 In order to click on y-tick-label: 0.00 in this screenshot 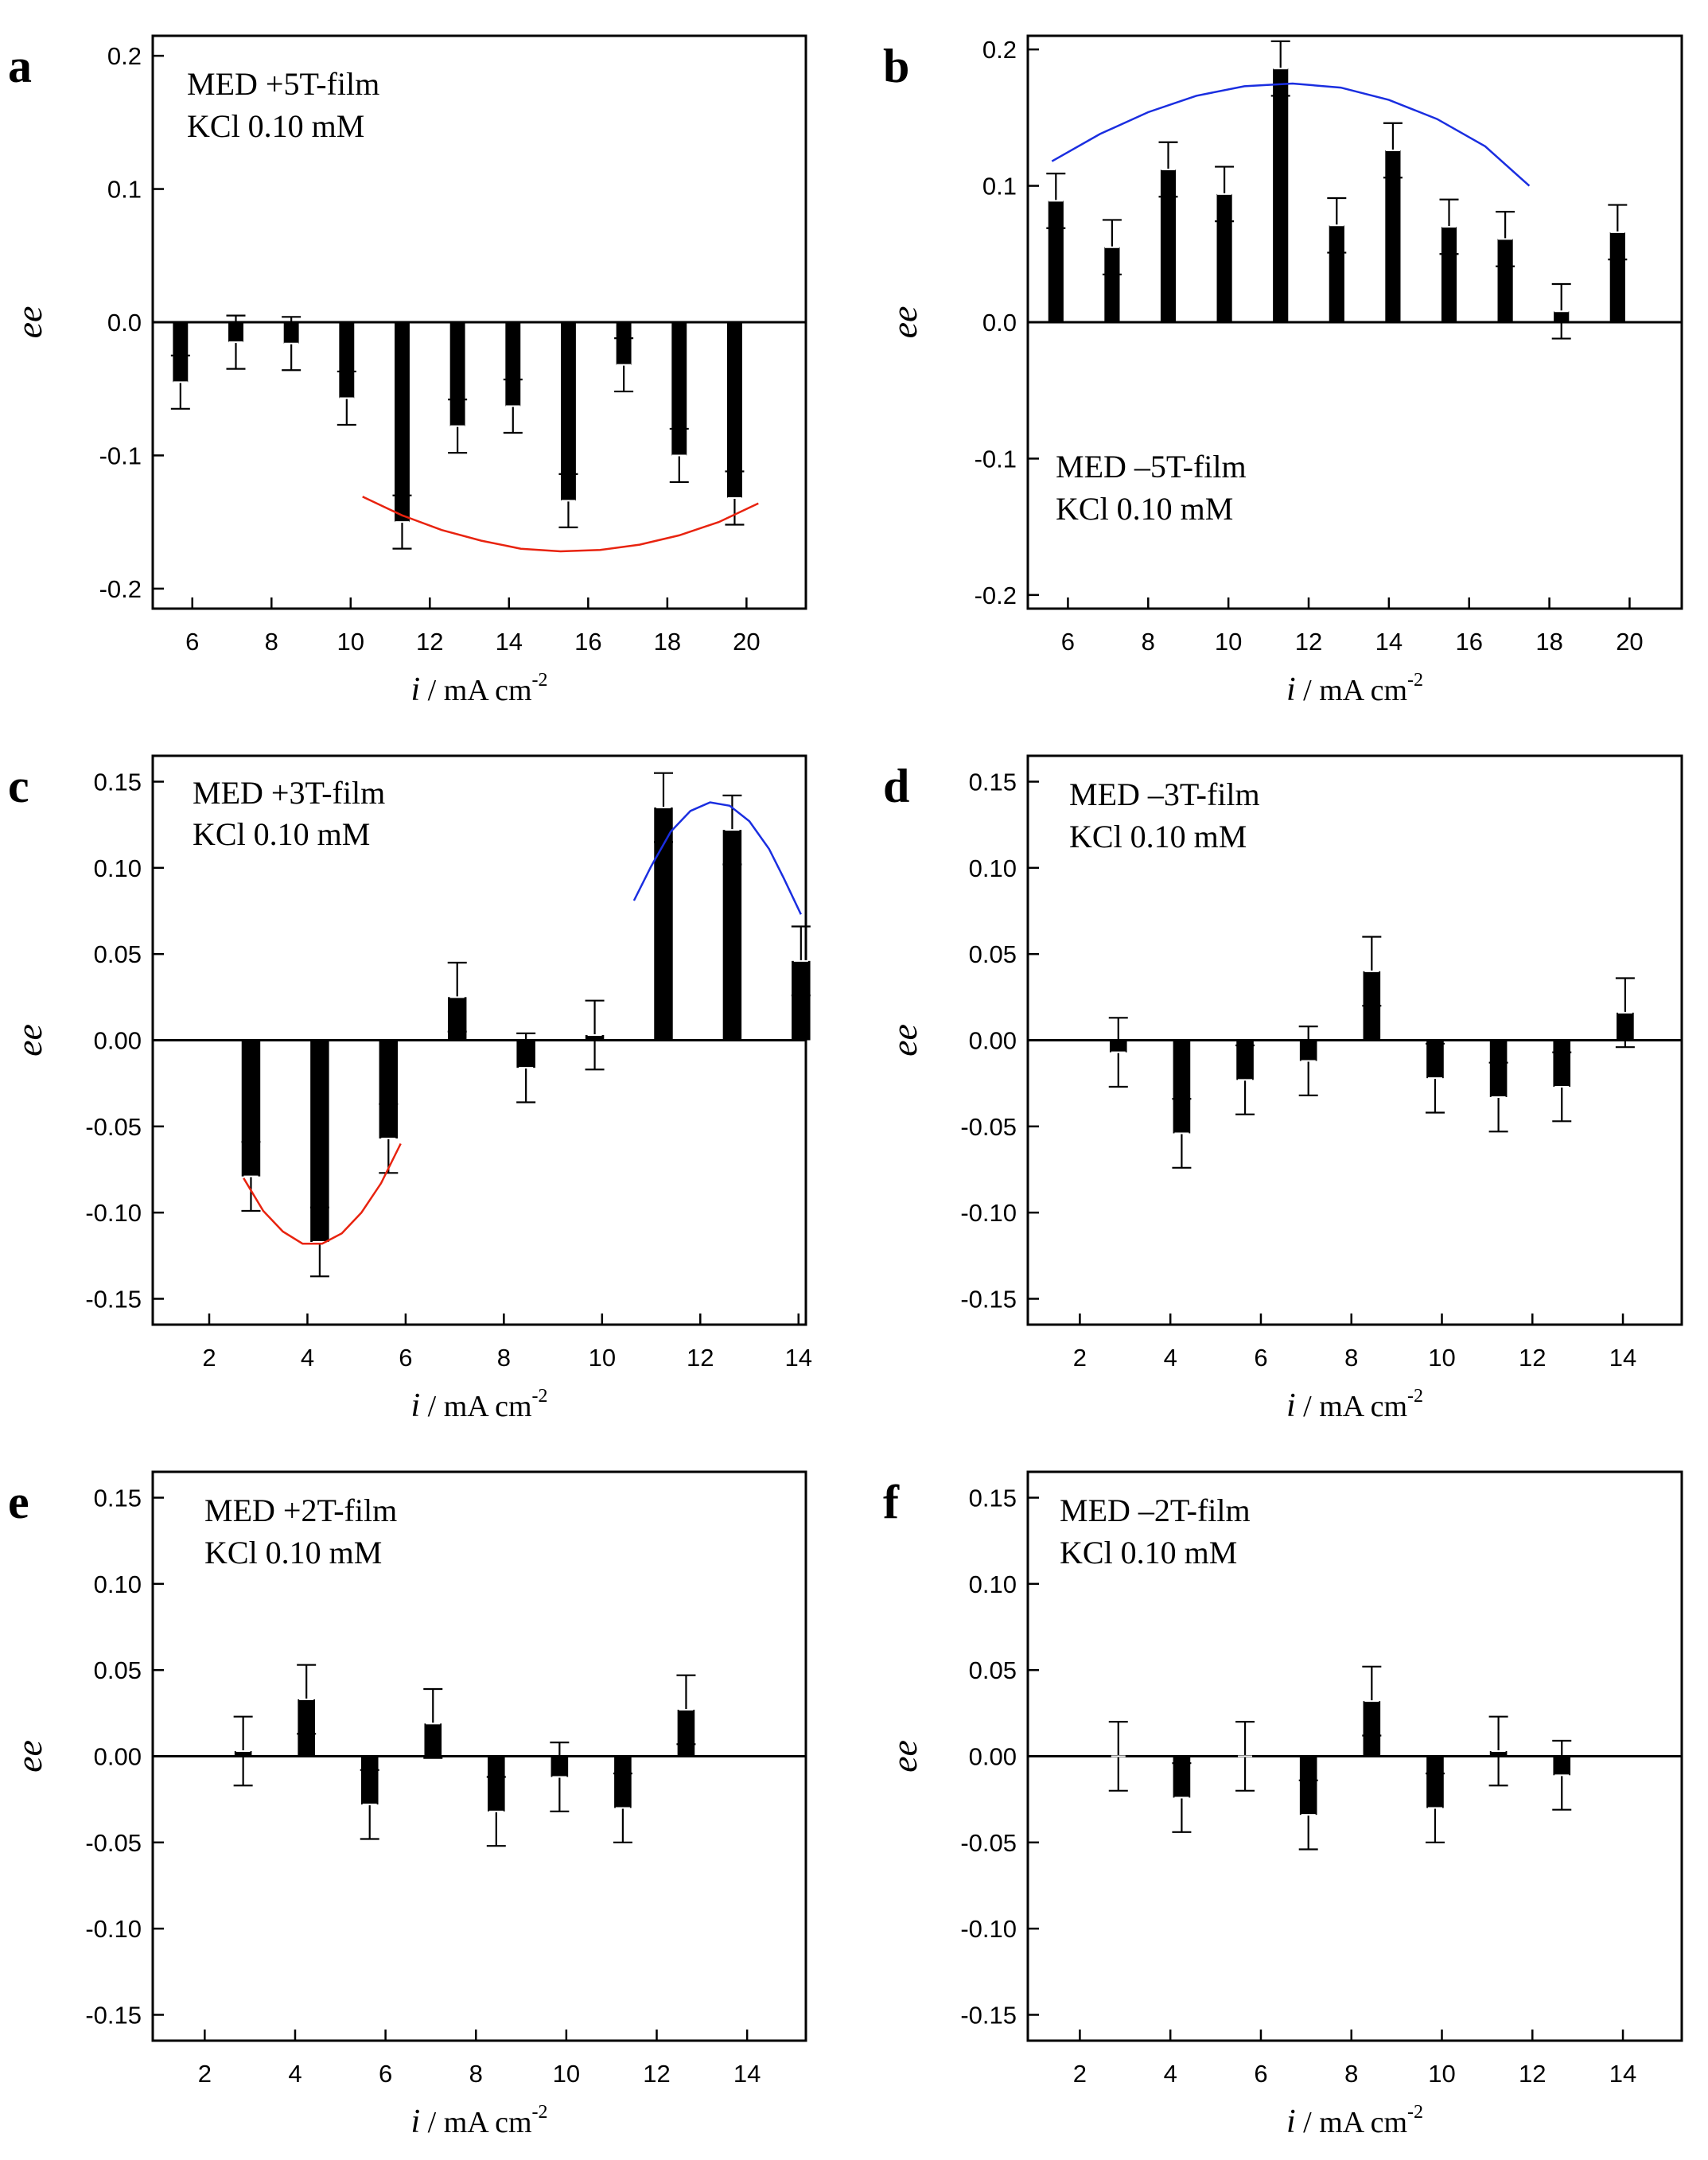, I will do `click(993, 1041)`.